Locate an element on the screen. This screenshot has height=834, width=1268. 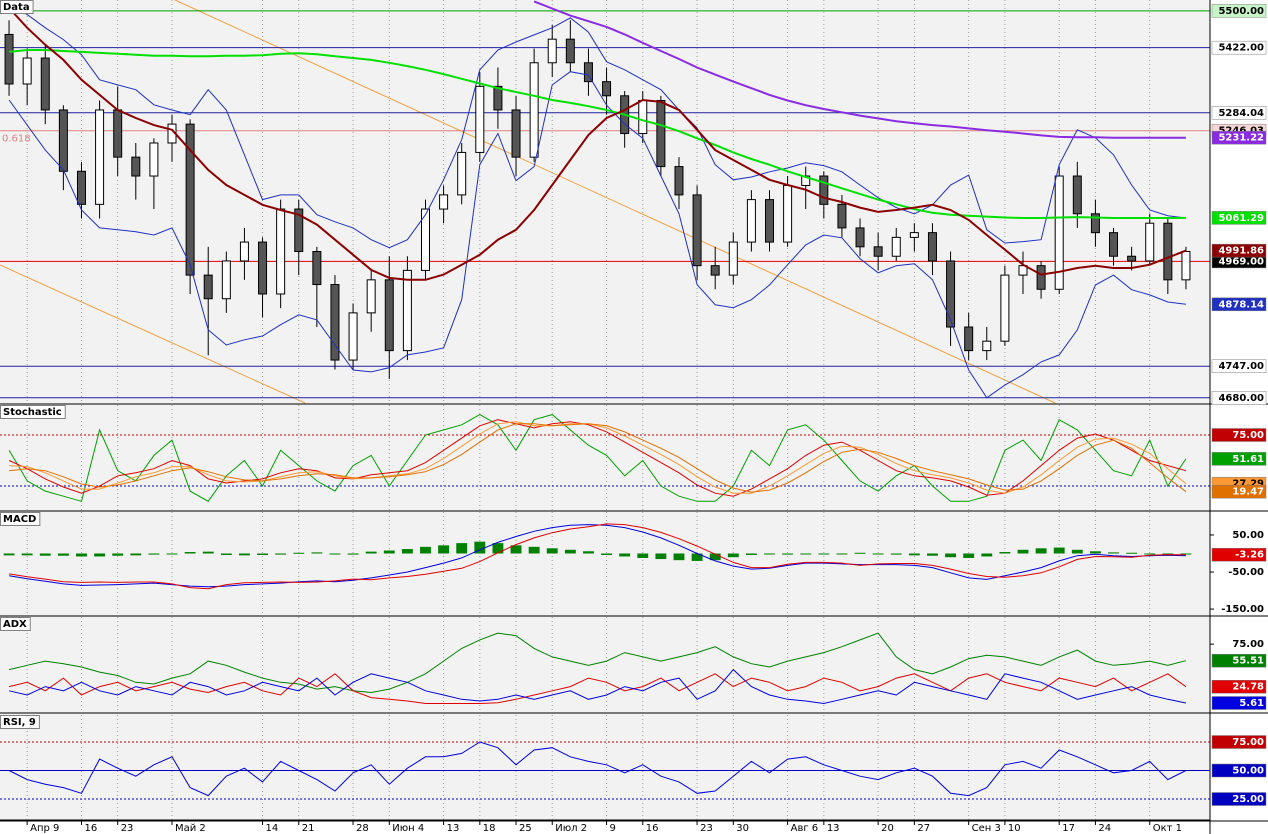
x-tick-label: 24 is located at coordinates (1104, 828).